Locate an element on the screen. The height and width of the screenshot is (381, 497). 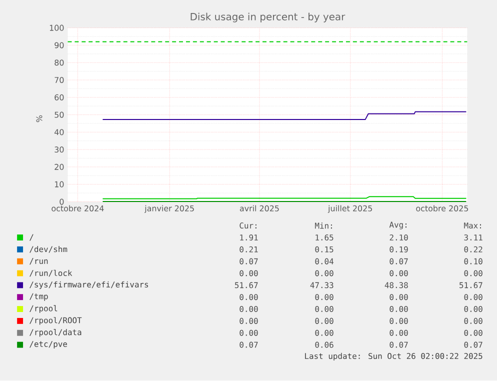
chart-title: Disk usage in percent - by year is located at coordinates (268, 17).